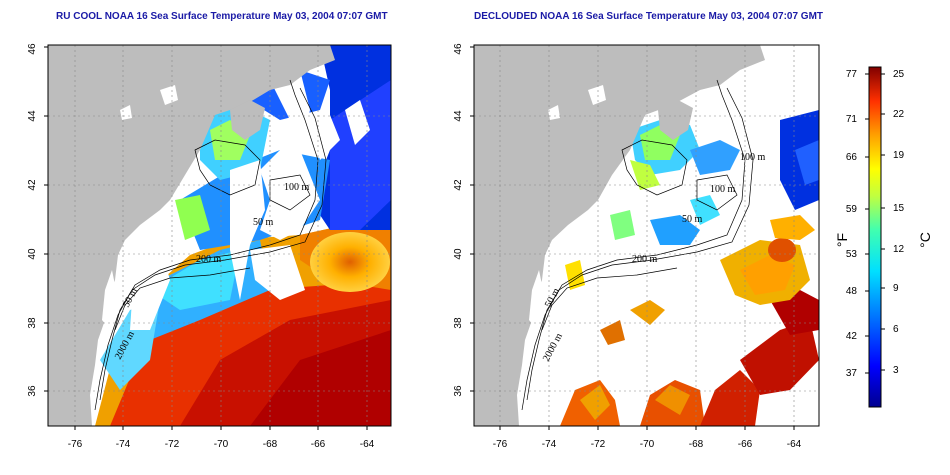  I want to click on right-x-tick-labels: -76 -74 -72 -70 -68 -66 -64, so click(647, 444).